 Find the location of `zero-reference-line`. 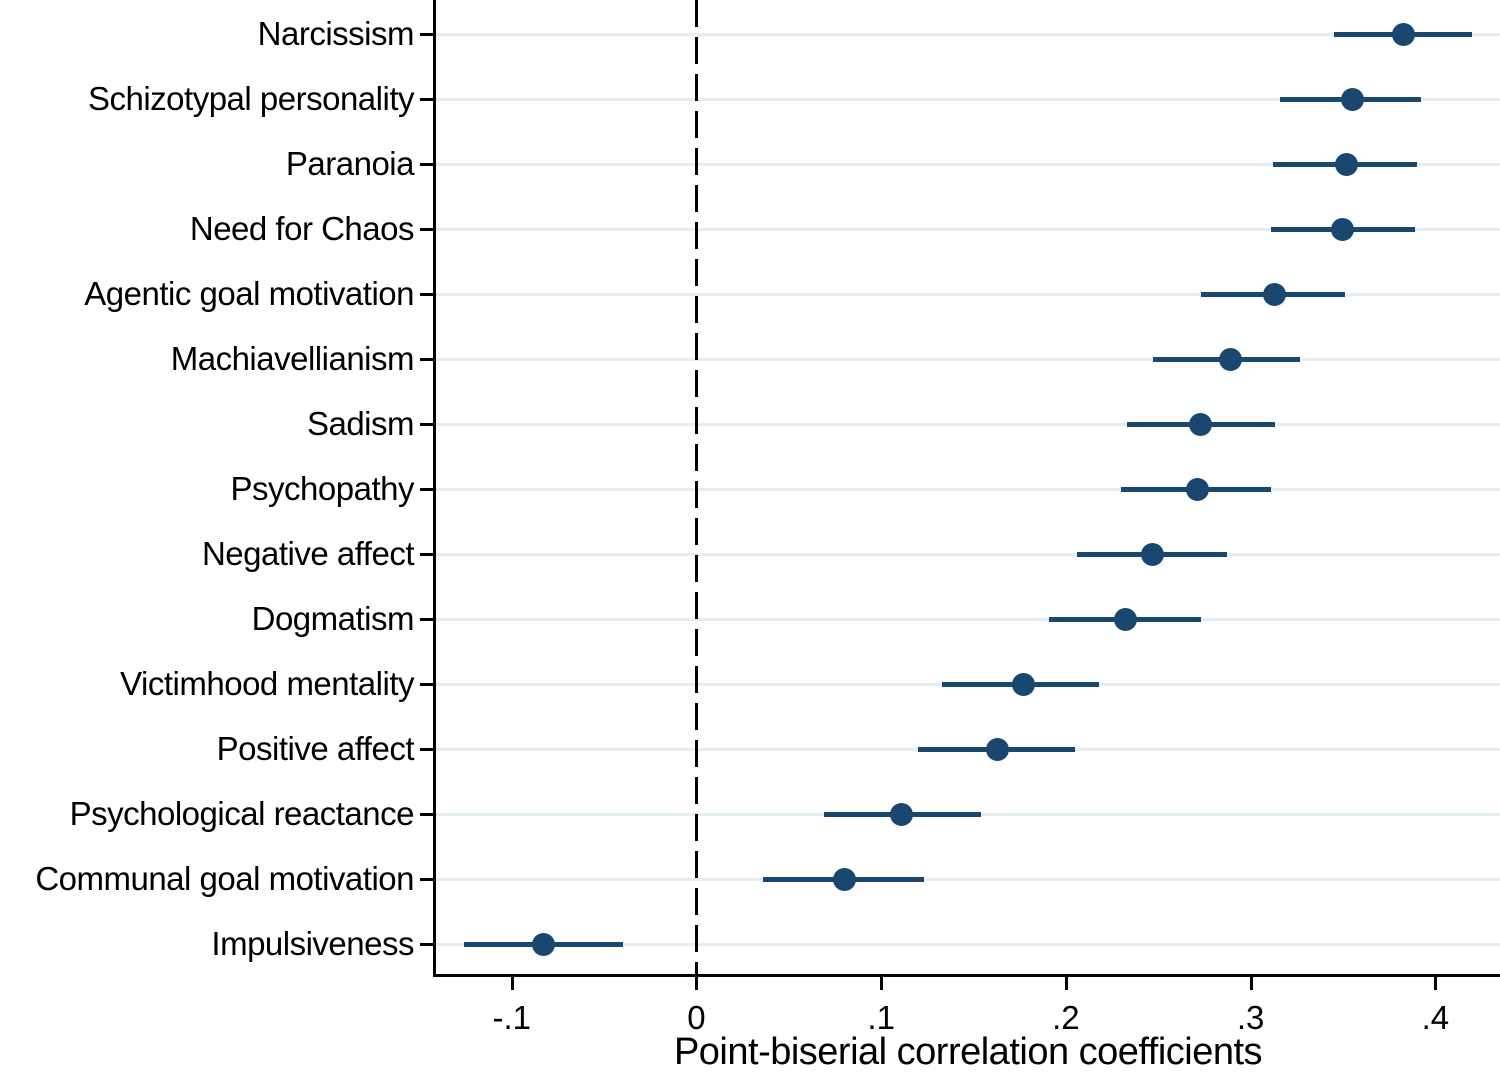

zero-reference-line is located at coordinates (697, 487).